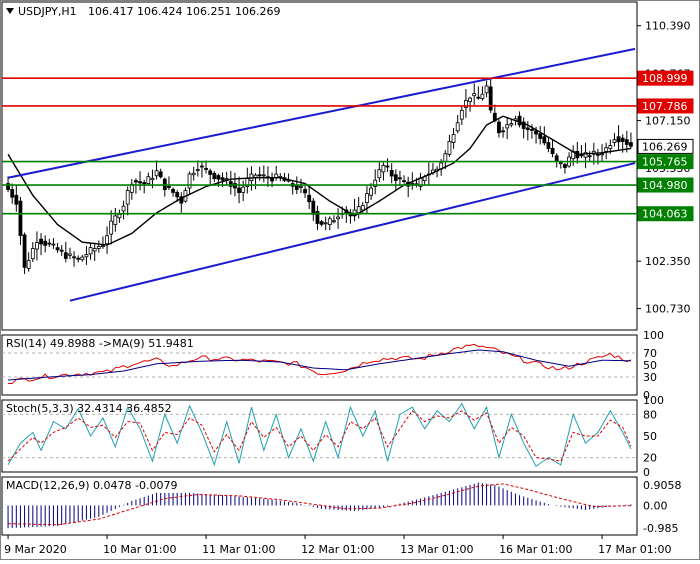  Describe the element at coordinates (660, 528) in the screenshot. I see `macd-tick-label: -0.985` at that location.